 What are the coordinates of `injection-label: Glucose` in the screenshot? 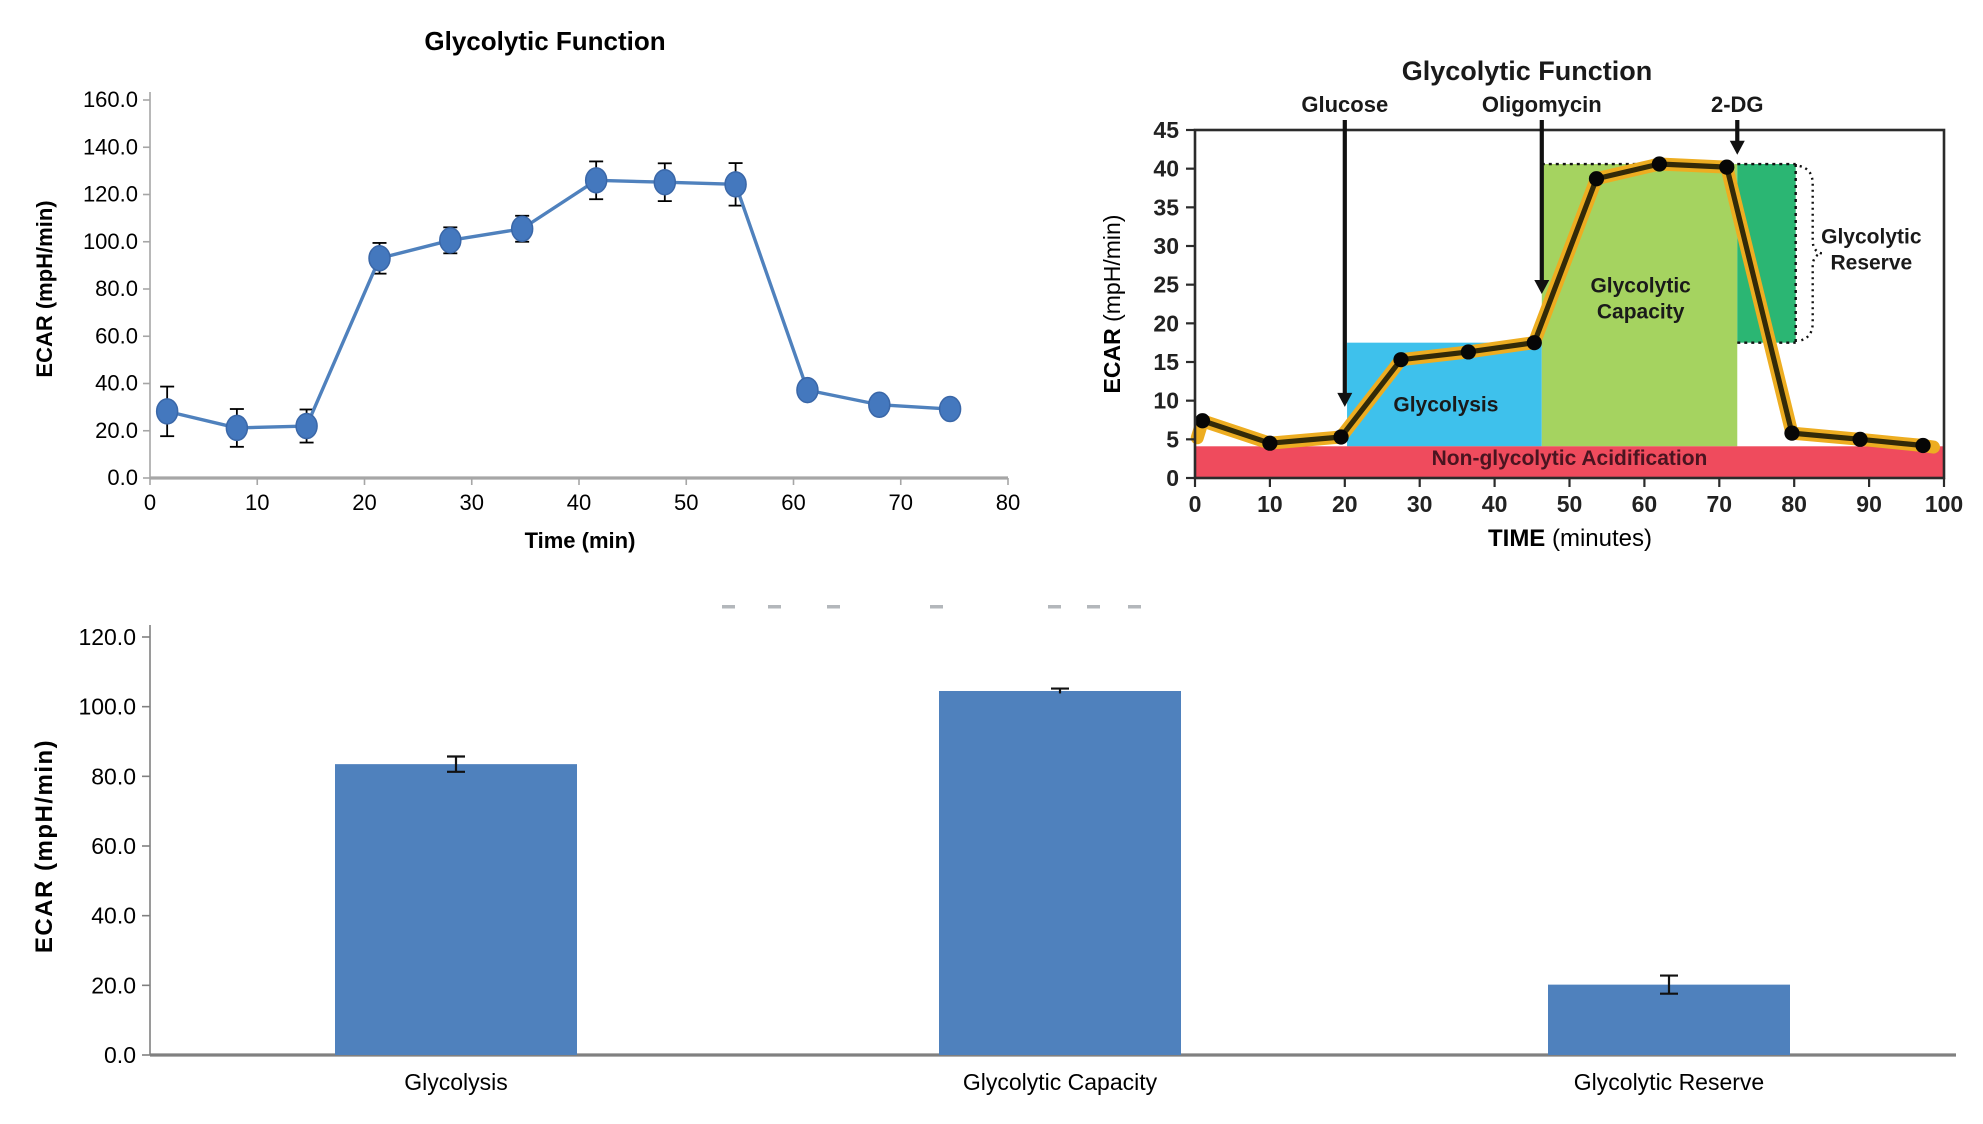 It's located at (1344, 104).